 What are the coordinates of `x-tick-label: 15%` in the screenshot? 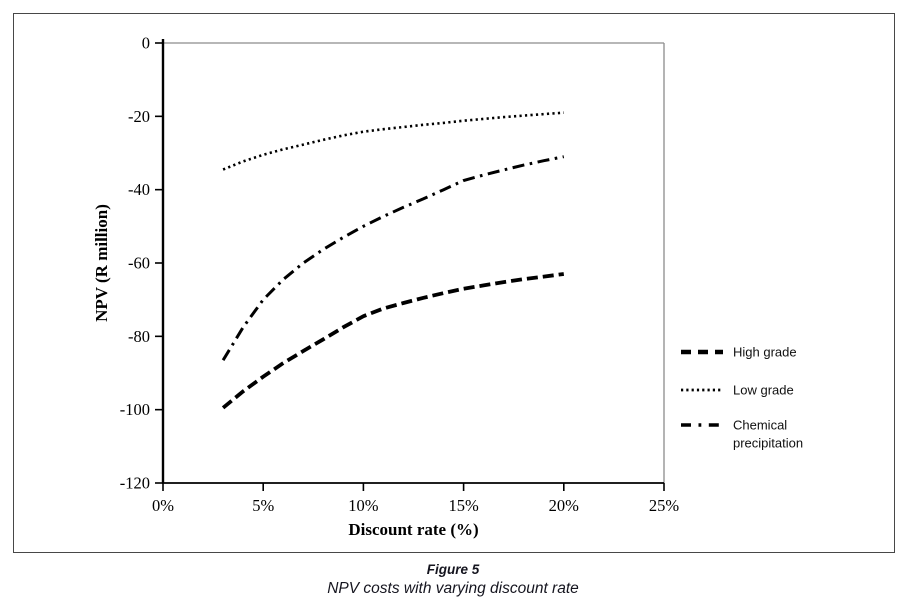 It's located at (463, 505).